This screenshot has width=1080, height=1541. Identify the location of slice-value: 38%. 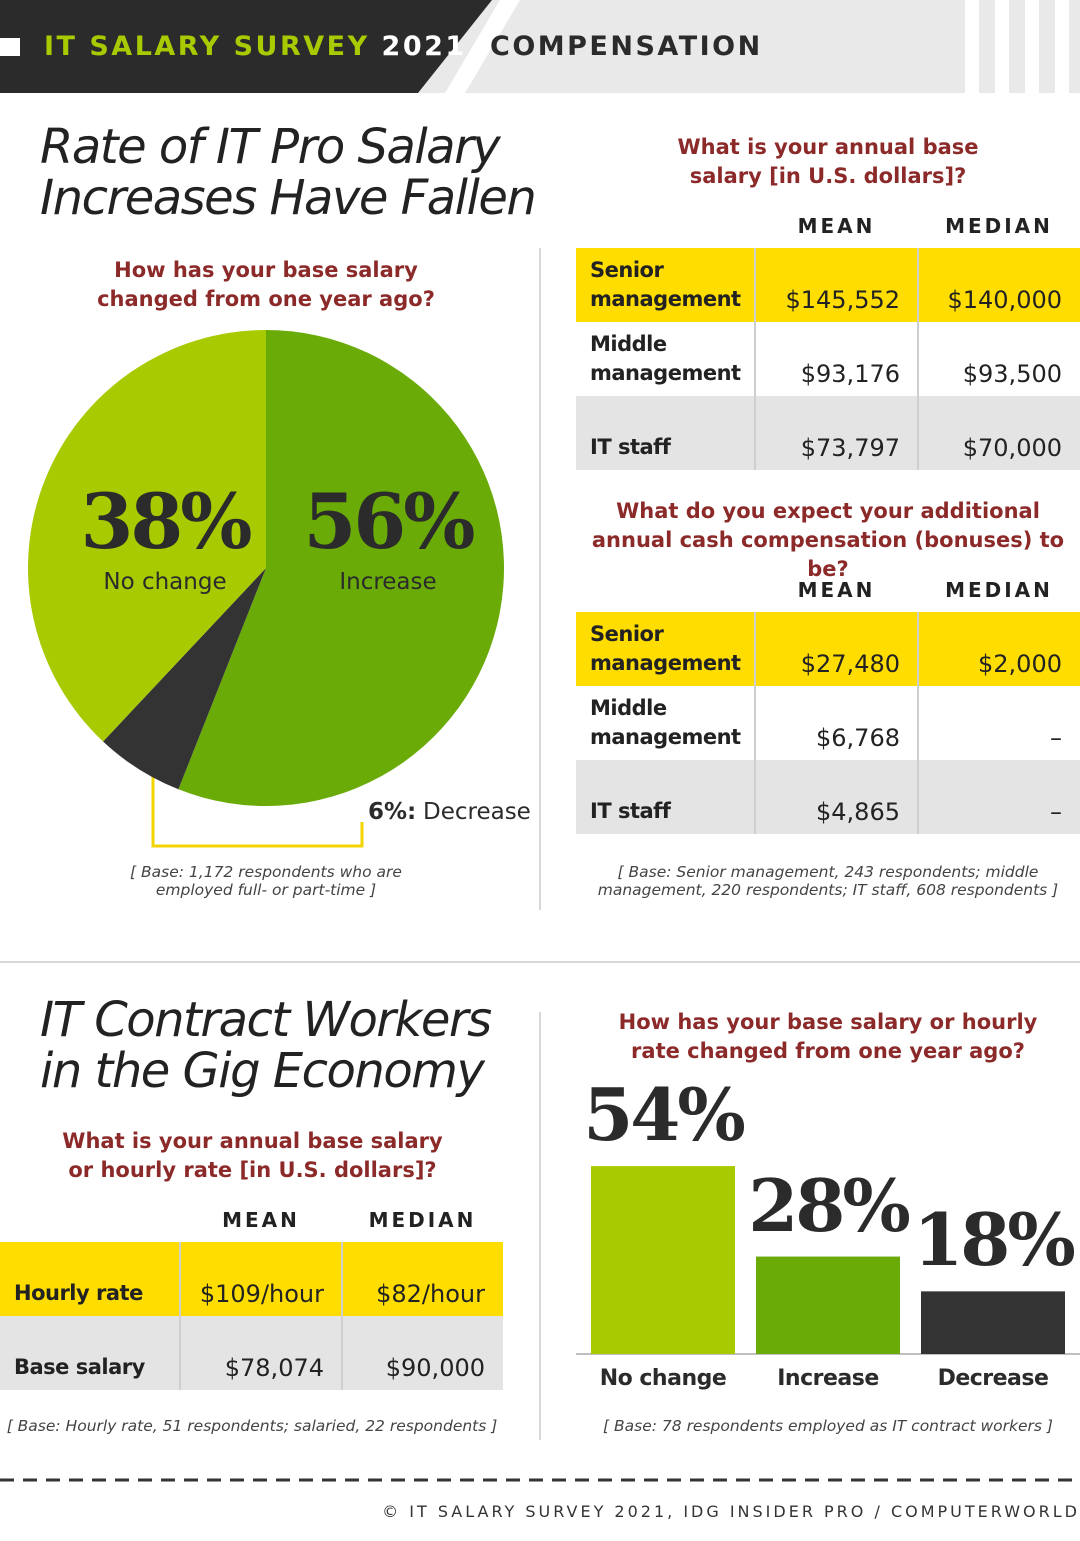
(166, 521).